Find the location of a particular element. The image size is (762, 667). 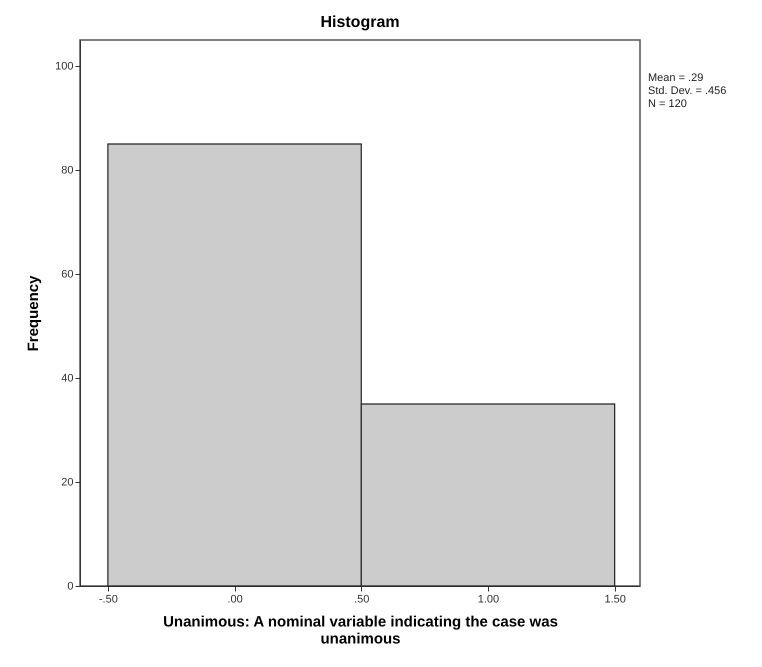

text: Std. Dev. = .456 is located at coordinates (687, 91).